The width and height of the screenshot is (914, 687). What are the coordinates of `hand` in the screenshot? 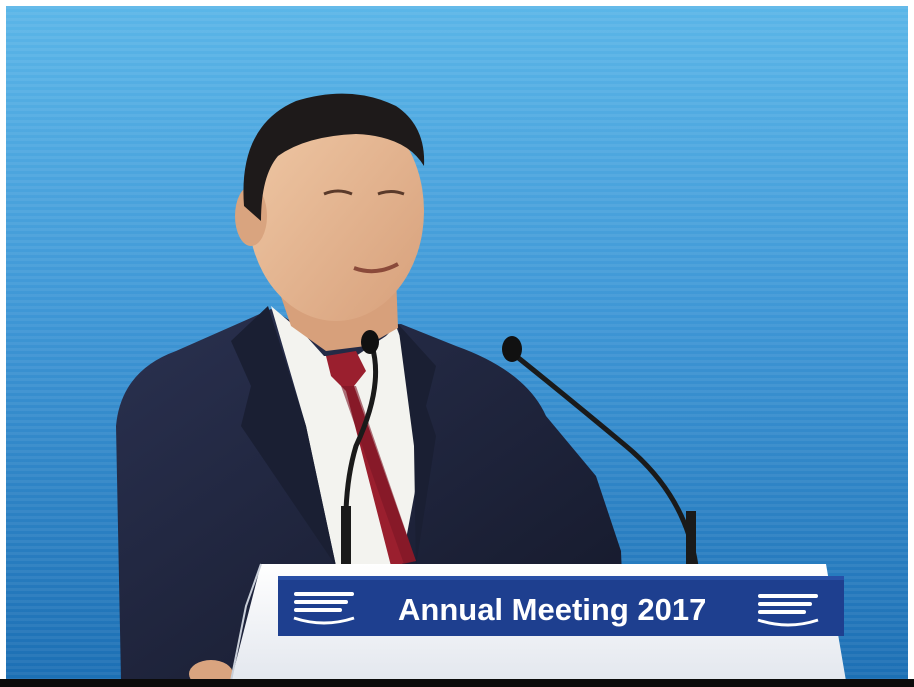 It's located at (211, 670).